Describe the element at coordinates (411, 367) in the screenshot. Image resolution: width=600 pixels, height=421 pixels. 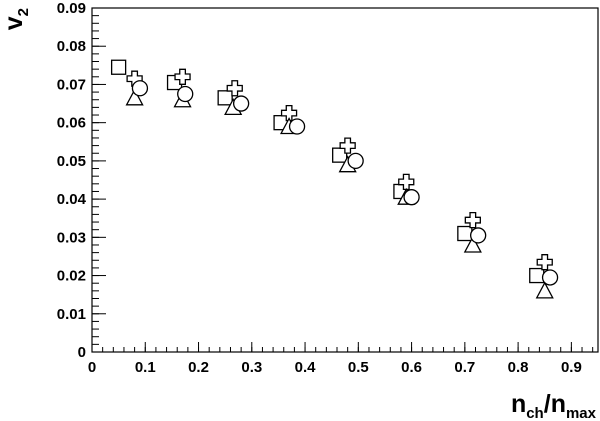
I see `x-tick-label: 0.6` at that location.